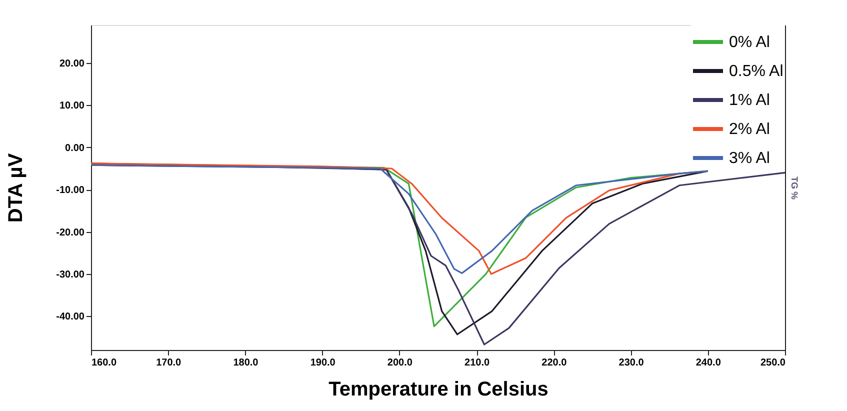  I want to click on y-tick-label: 20.00, so click(72, 64).